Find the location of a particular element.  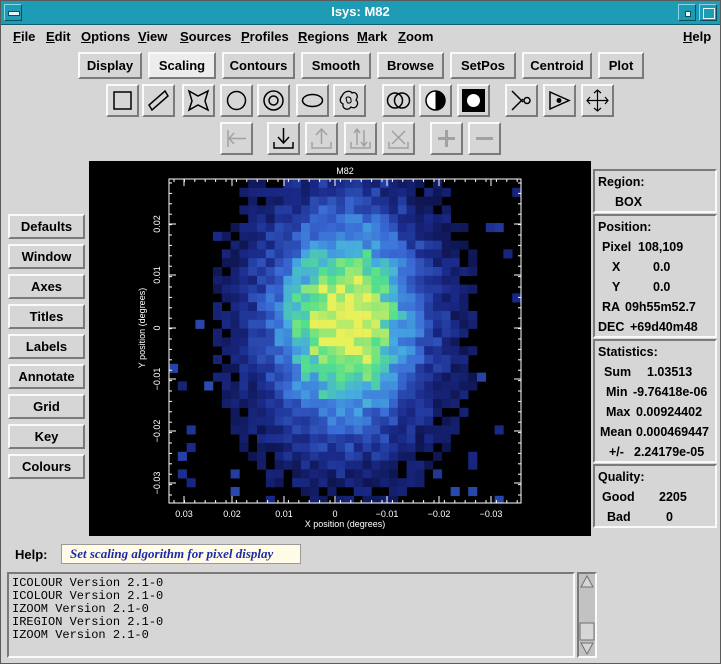

scroll-up-icon is located at coordinates (587, 581).